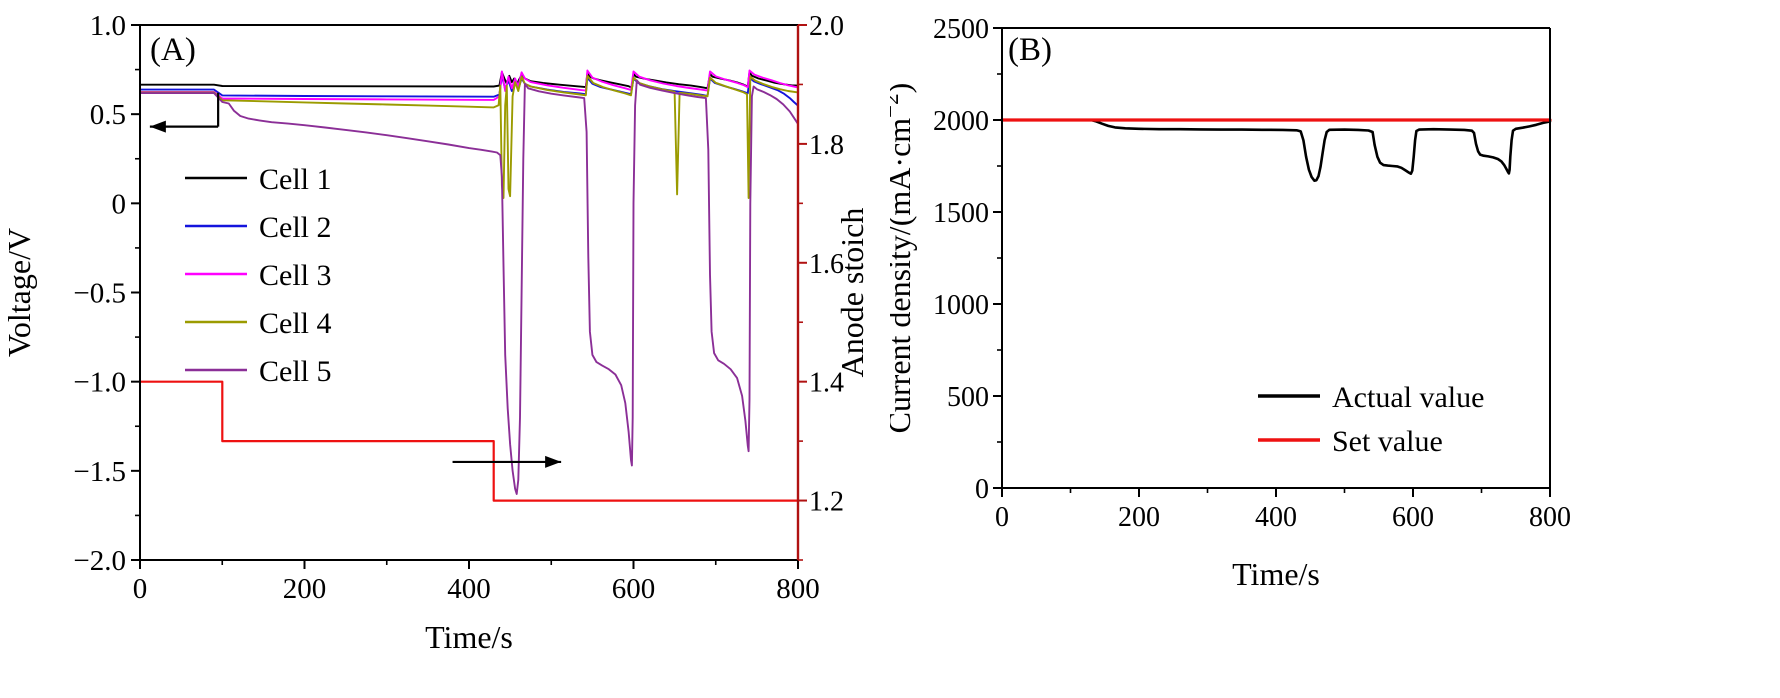 The height and width of the screenshot is (698, 1780). What do you see at coordinates (173, 50) in the screenshot?
I see `panel-label: (A)` at bounding box center [173, 50].